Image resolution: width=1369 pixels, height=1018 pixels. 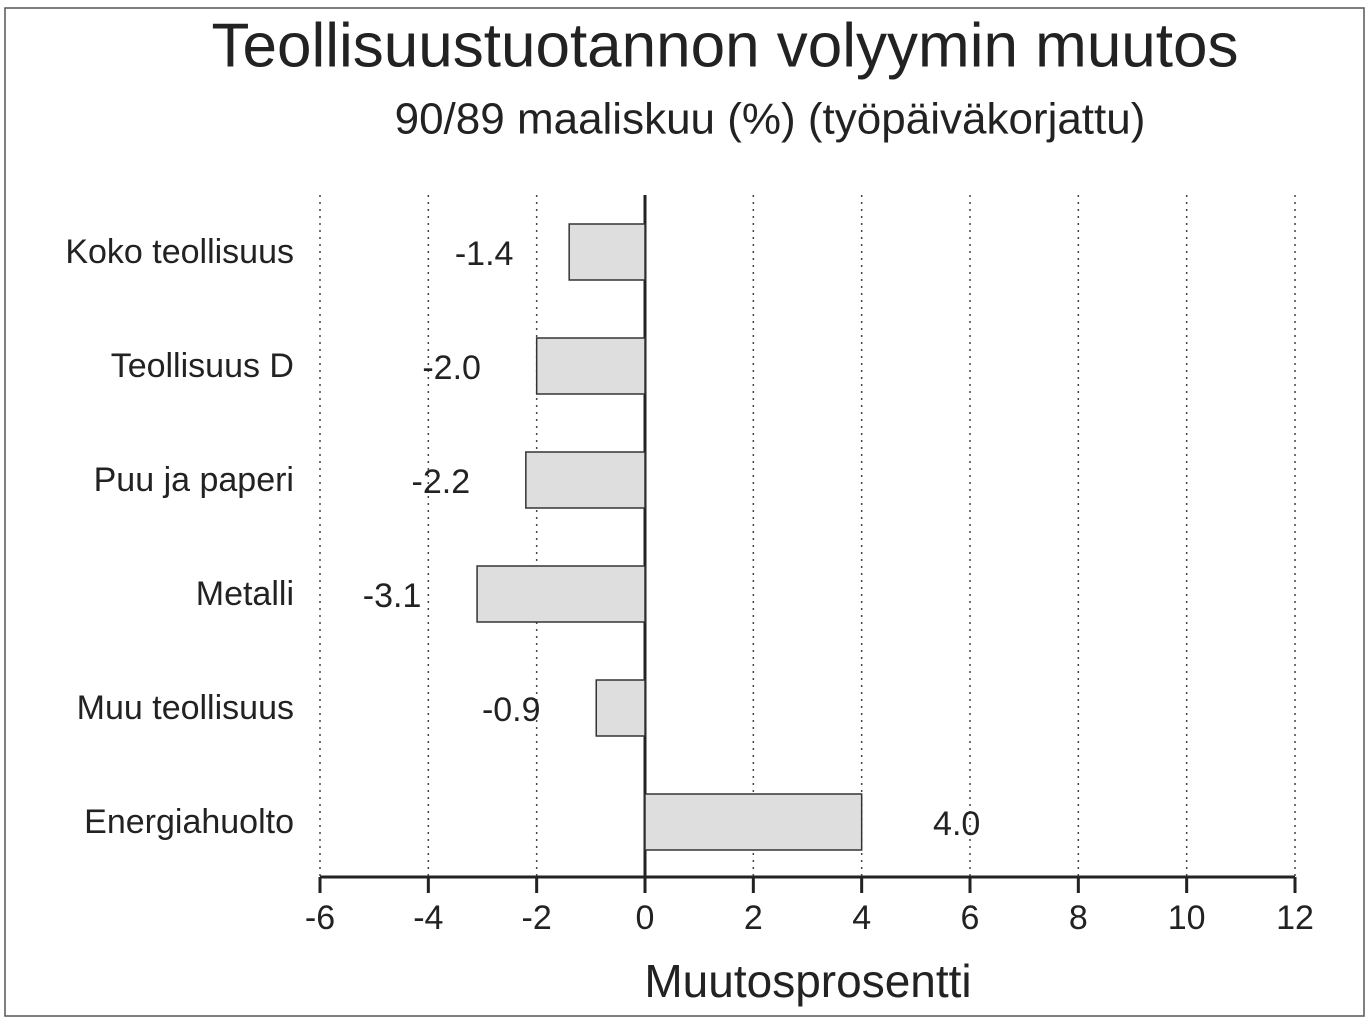 What do you see at coordinates (428, 918) in the screenshot?
I see `x-tick-label: -4` at bounding box center [428, 918].